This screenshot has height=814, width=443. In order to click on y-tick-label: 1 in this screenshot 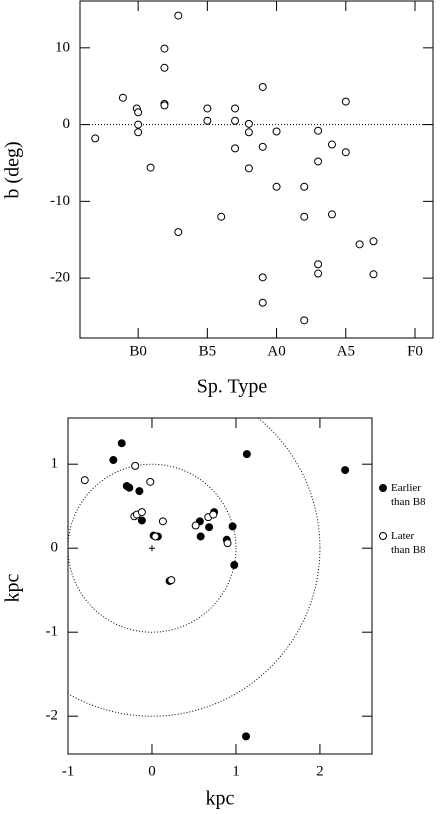, I will do `click(55, 464)`.